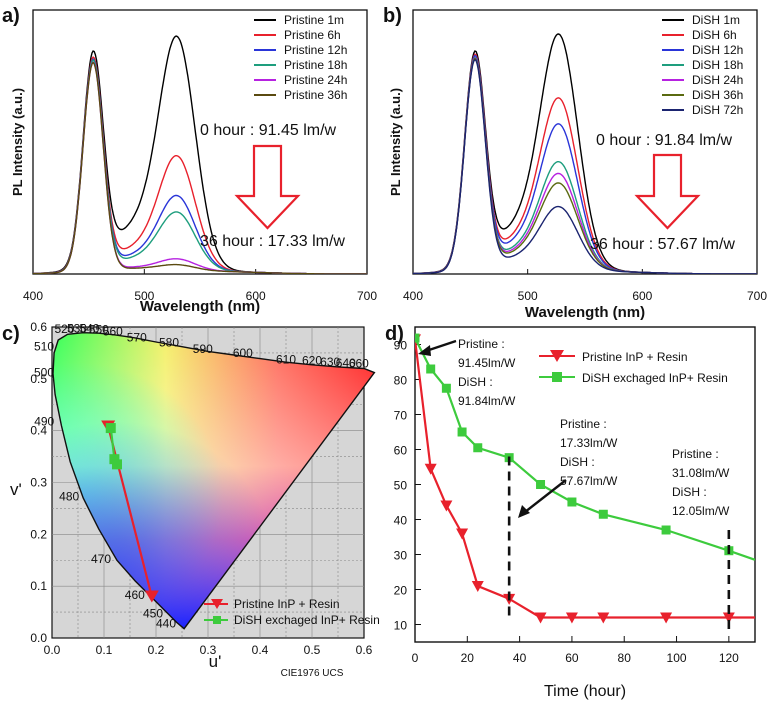 The image size is (773, 705). I want to click on annotation-bottom-a: 36 hour : 17.33 lm/w, so click(272, 241).